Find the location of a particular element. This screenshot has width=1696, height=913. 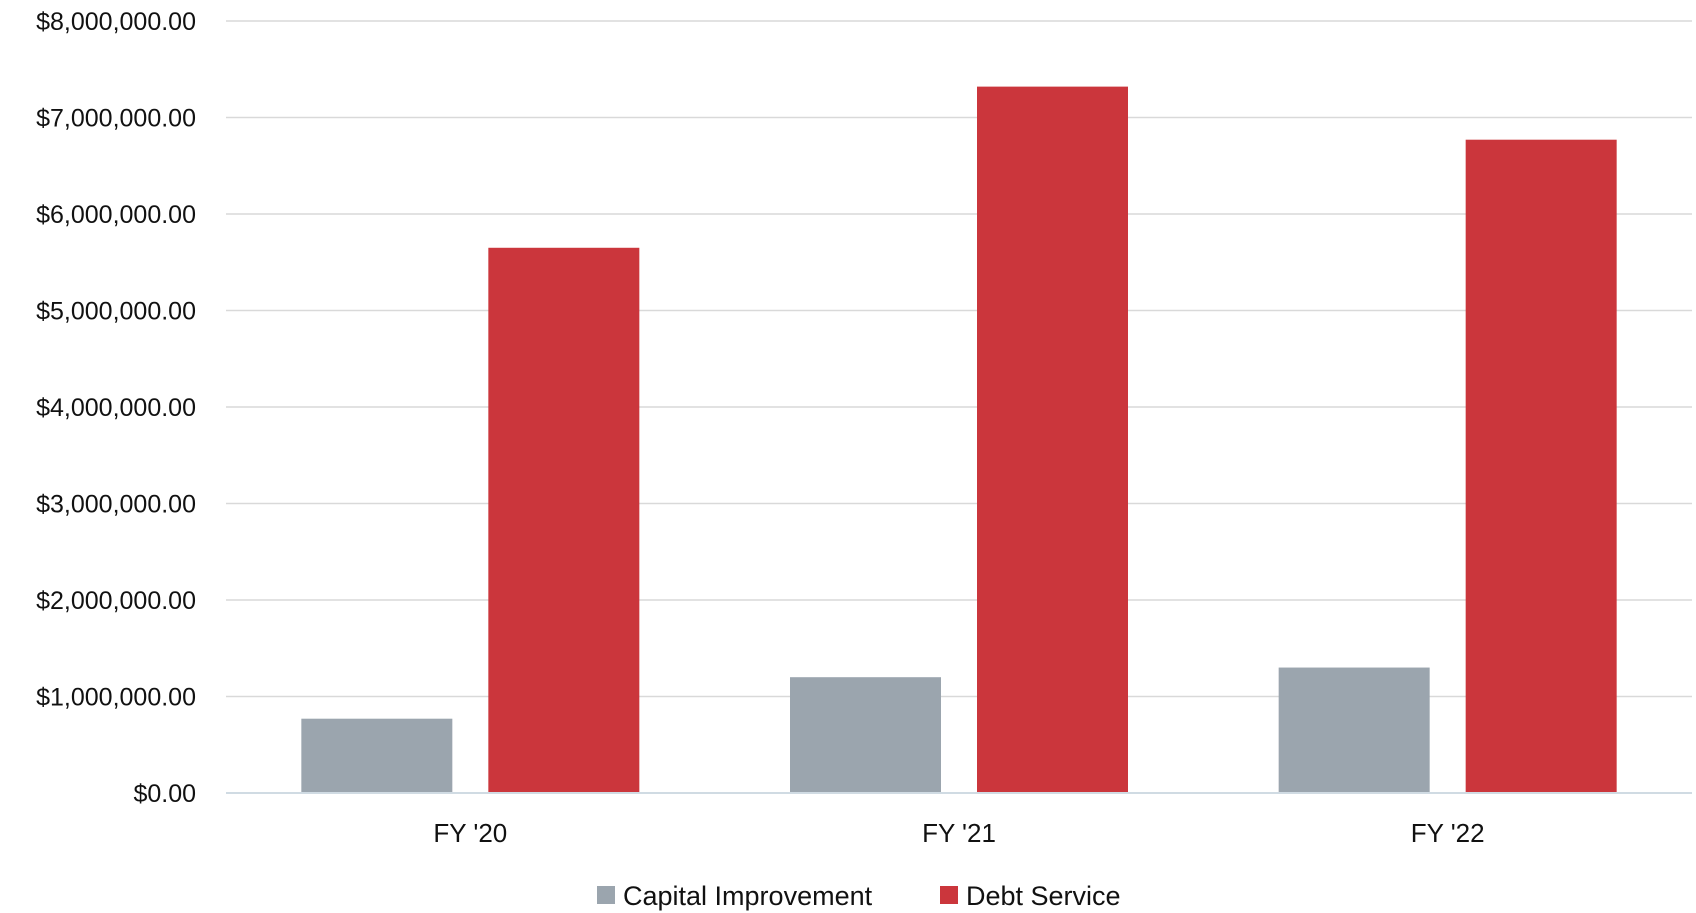

y-tick-label: $2,000,000.00 is located at coordinates (116, 601).